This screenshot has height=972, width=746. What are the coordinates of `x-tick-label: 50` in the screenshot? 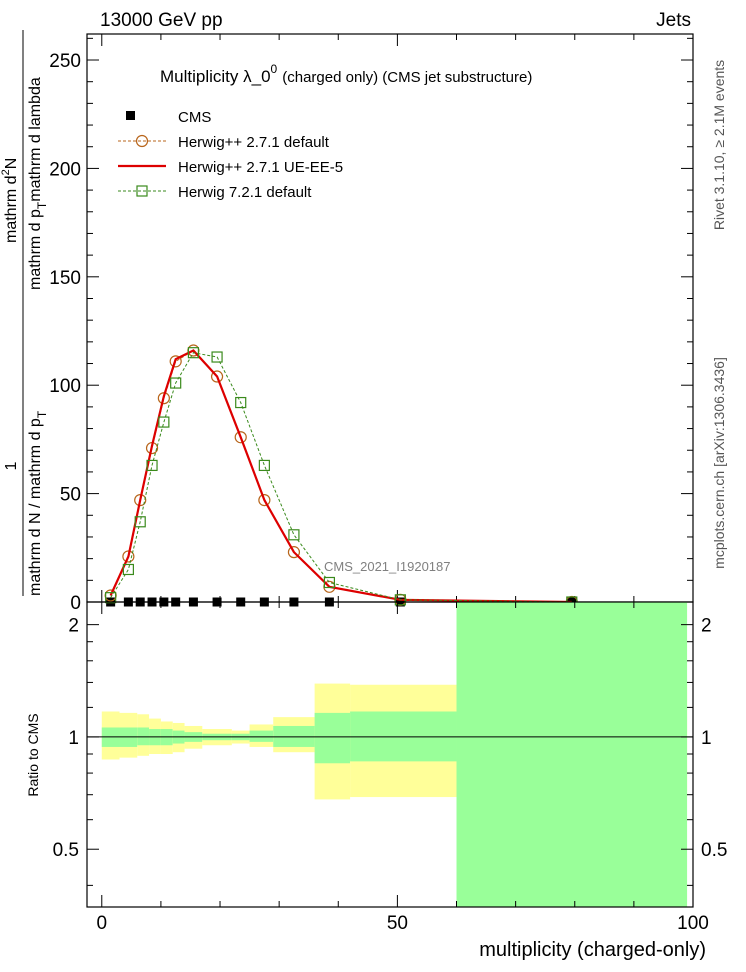 It's located at (397, 923).